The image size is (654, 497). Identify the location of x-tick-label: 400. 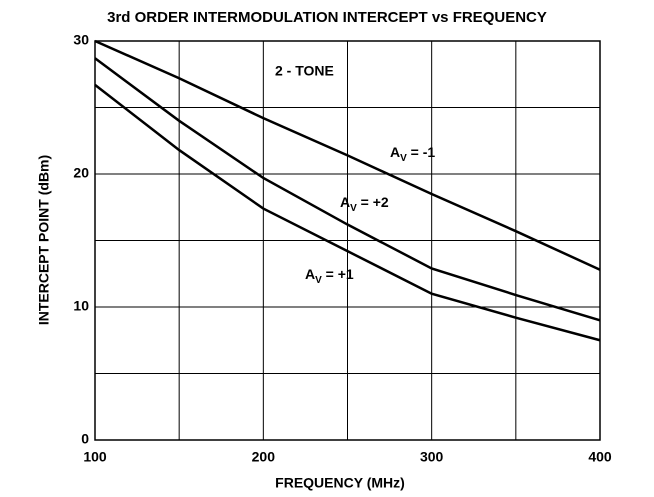
(600, 457).